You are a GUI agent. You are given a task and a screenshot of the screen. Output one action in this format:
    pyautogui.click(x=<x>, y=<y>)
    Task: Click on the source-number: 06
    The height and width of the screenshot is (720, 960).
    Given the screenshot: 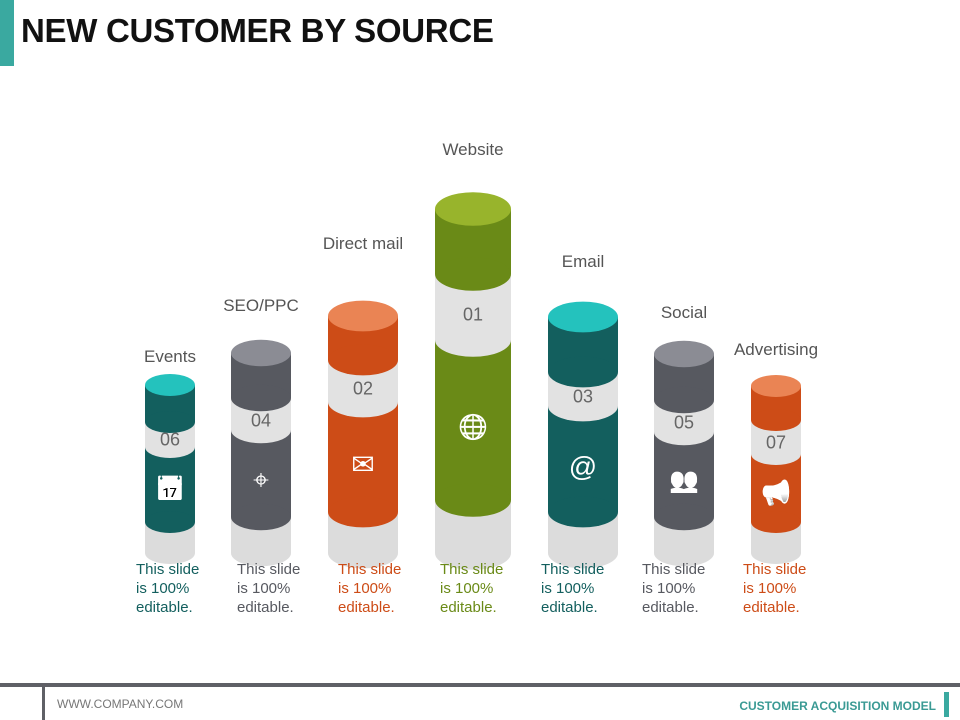 What is the action you would take?
    pyautogui.click(x=170, y=439)
    